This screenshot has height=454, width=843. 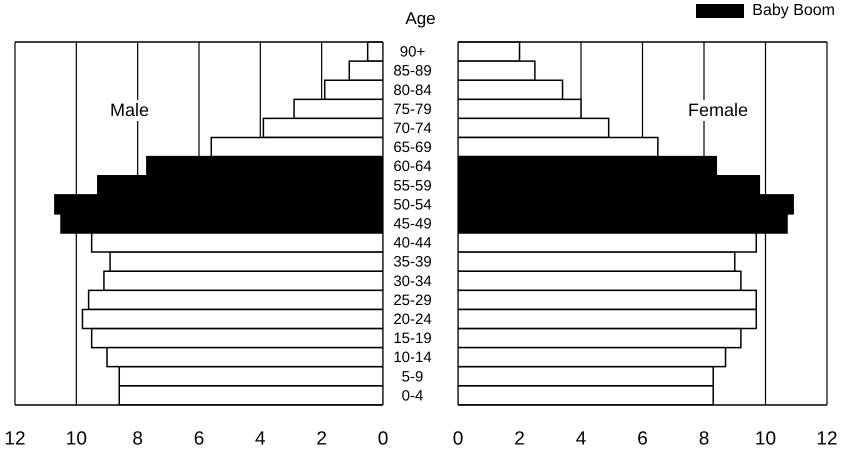 I want to click on y-tick-label: 25-29, so click(x=412, y=300).